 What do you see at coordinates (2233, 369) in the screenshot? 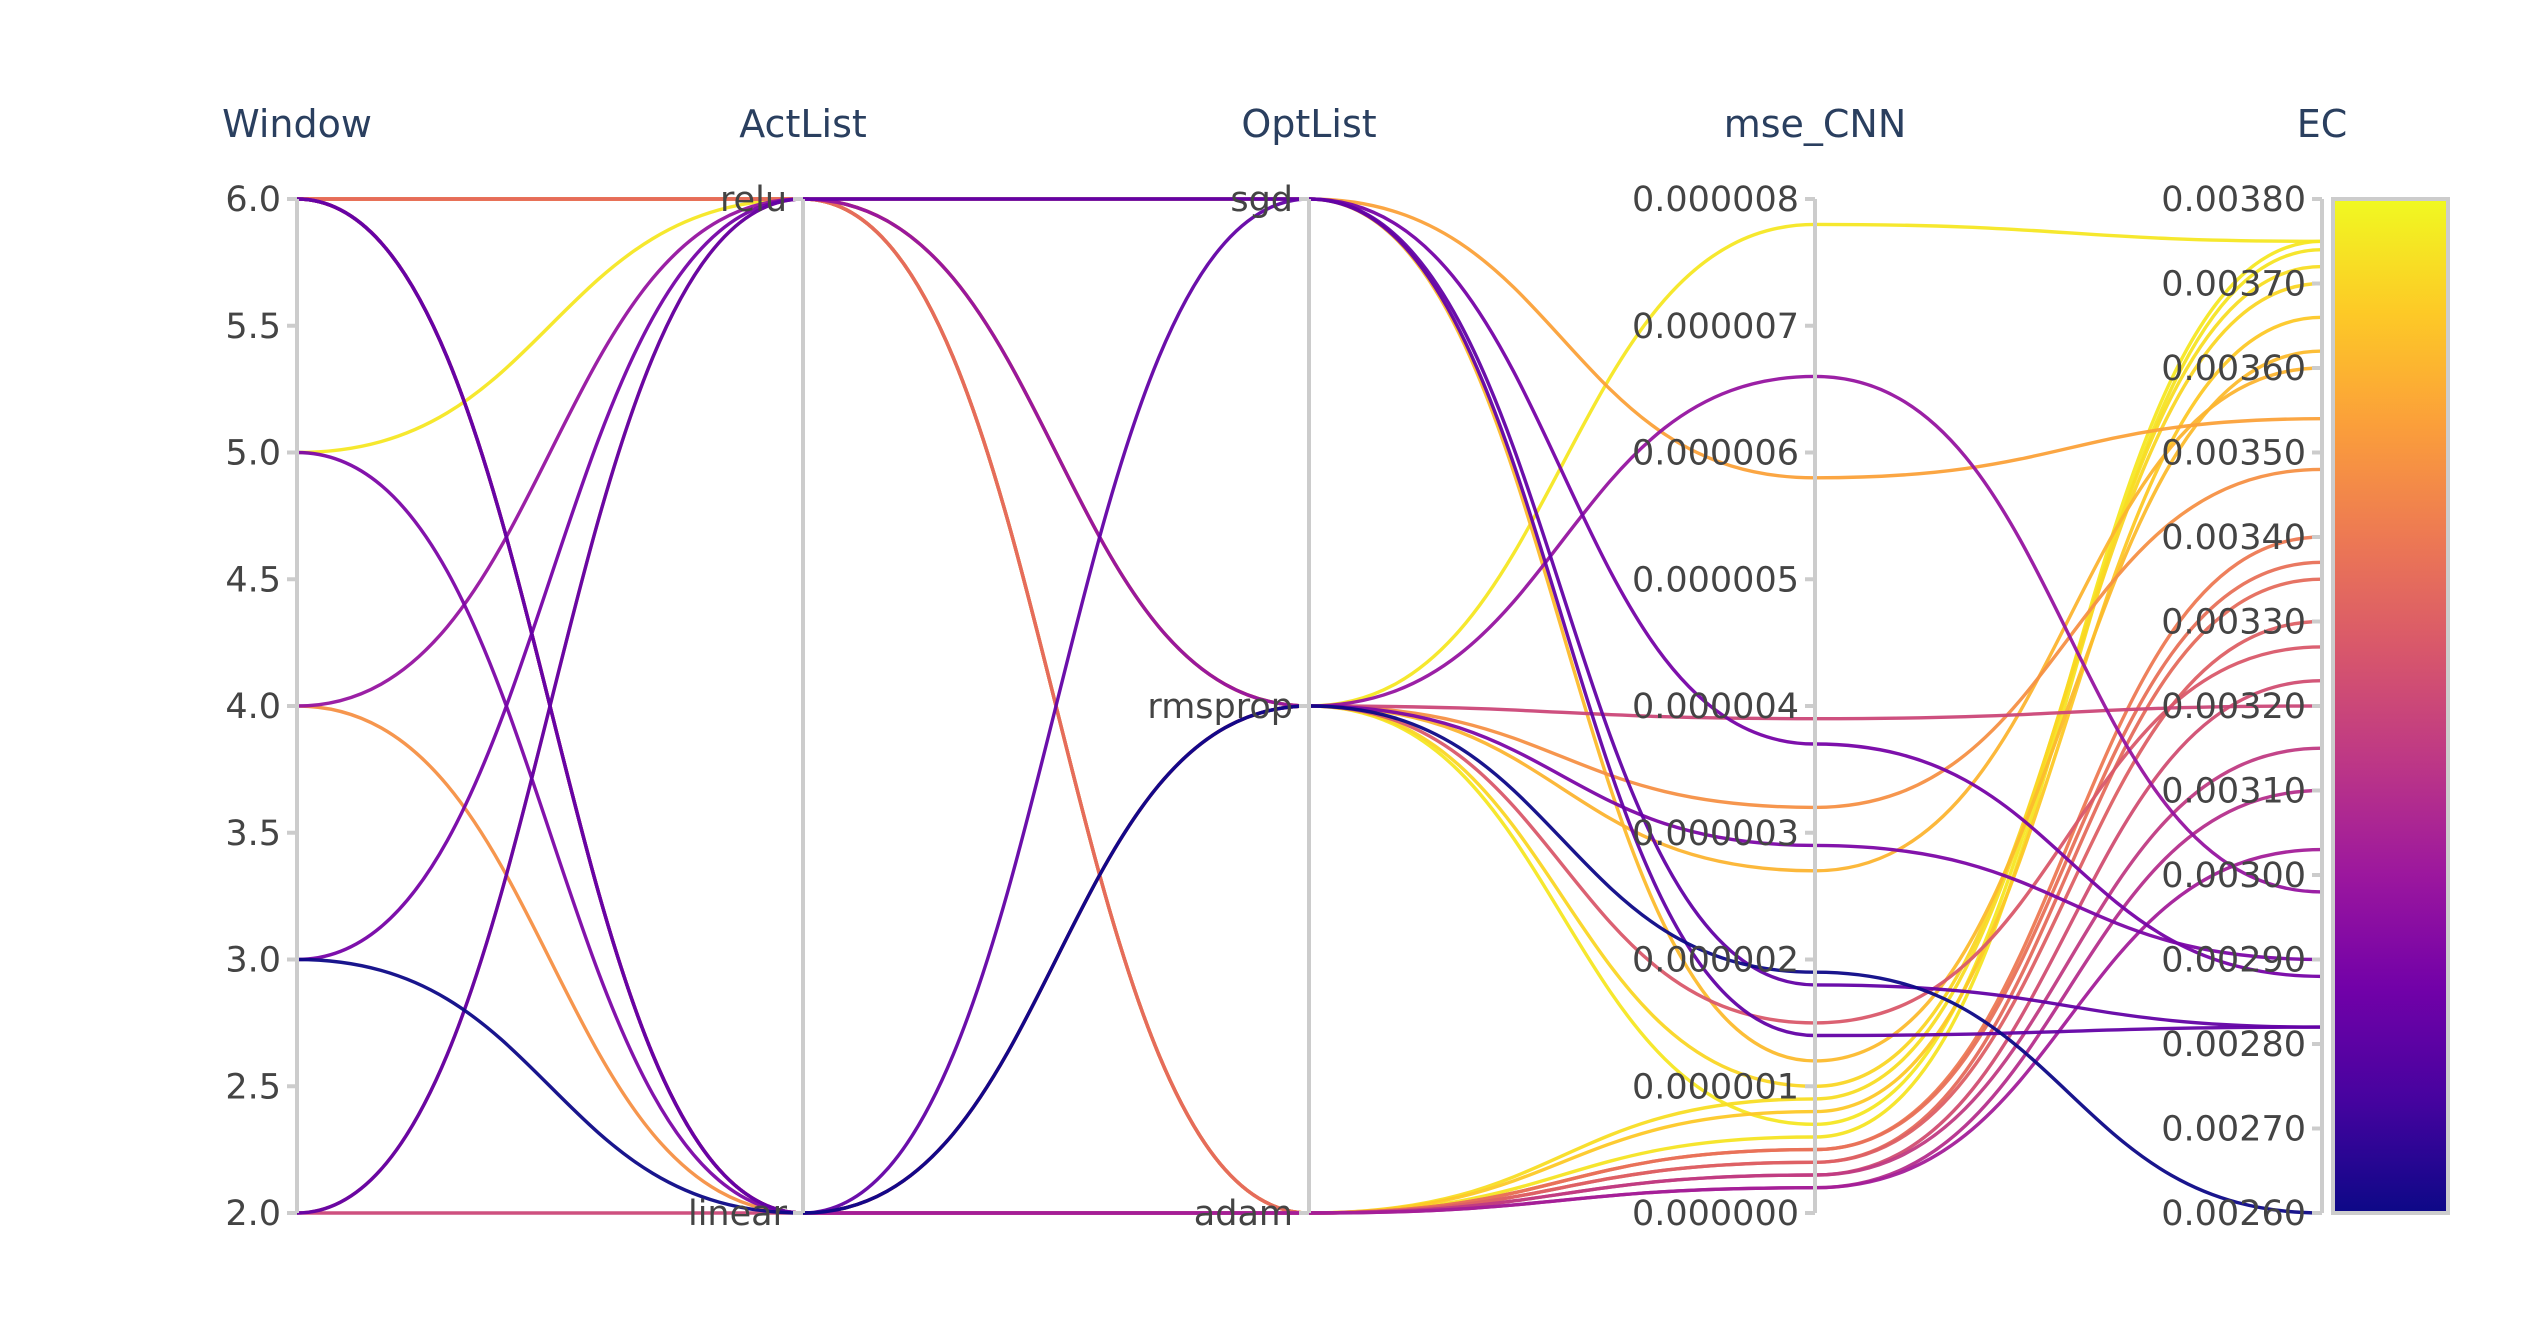
I see `tick-label-ec: 0.00360` at bounding box center [2233, 369].